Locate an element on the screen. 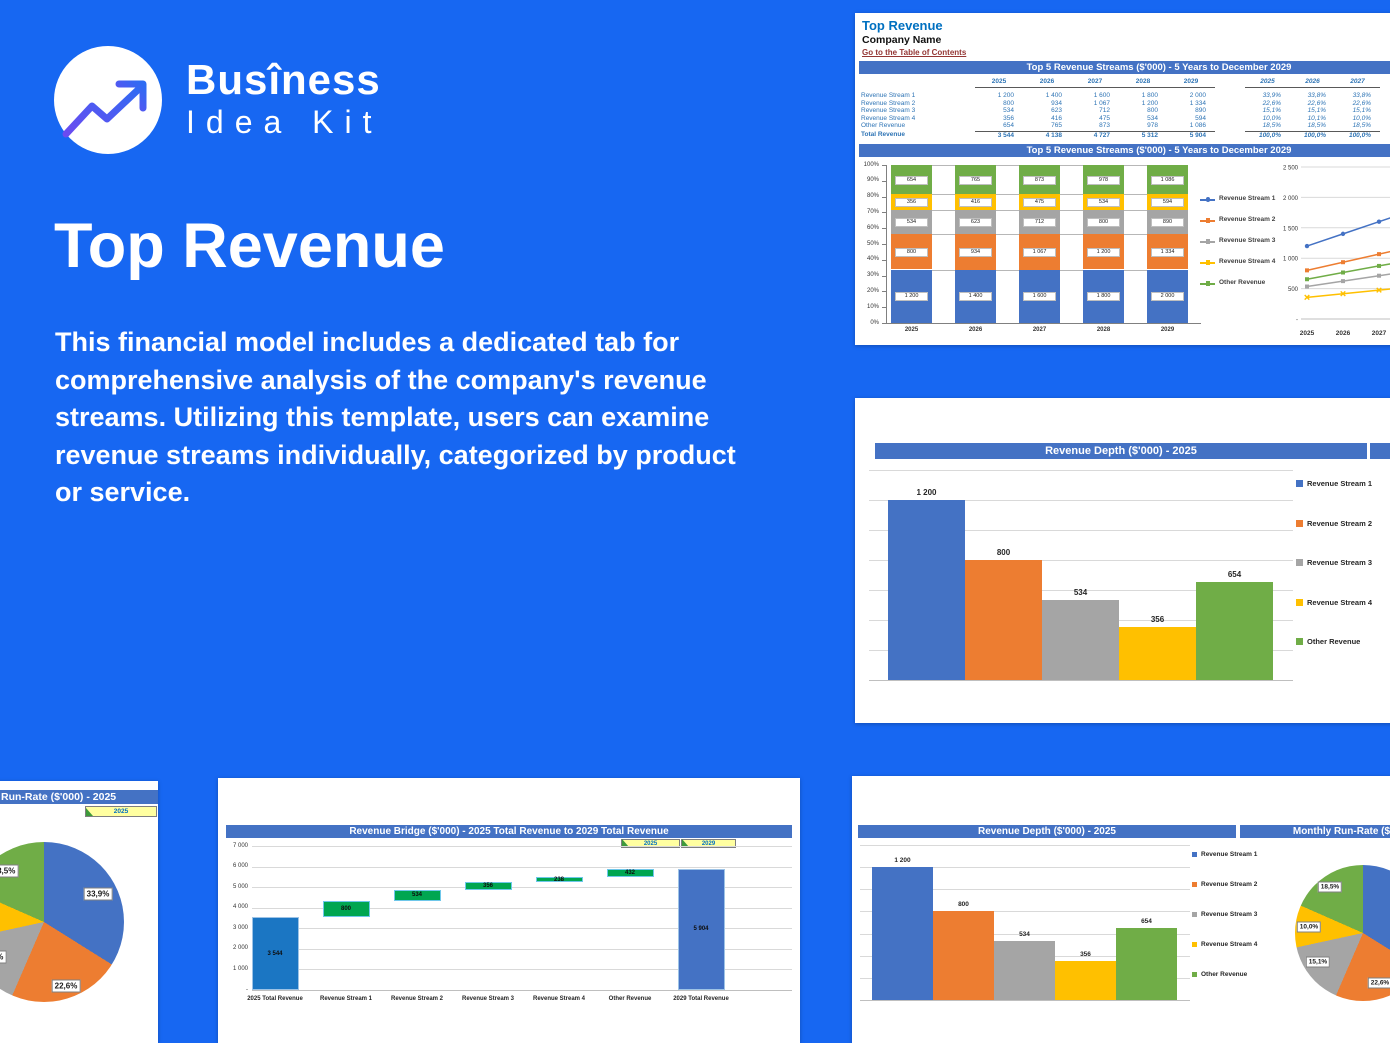  bar-value-label: 978 is located at coordinates (1103, 180).